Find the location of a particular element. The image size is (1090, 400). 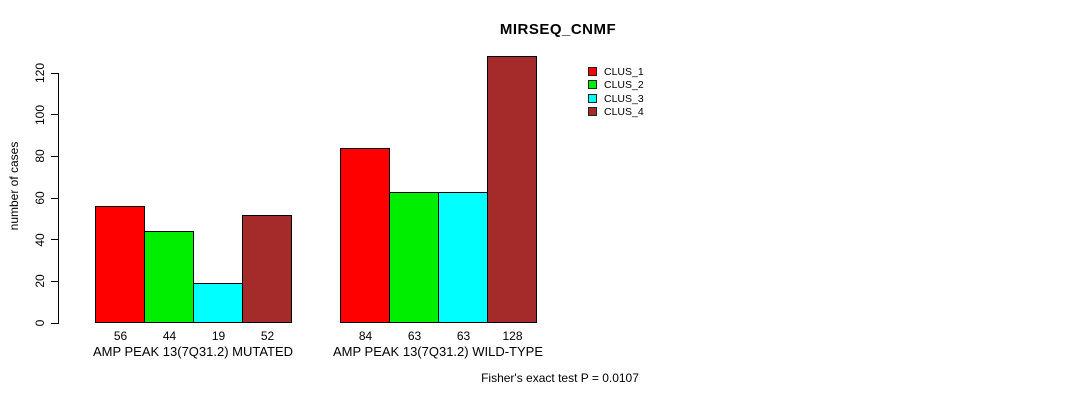

y-tick-label: 40 is located at coordinates (40, 239).